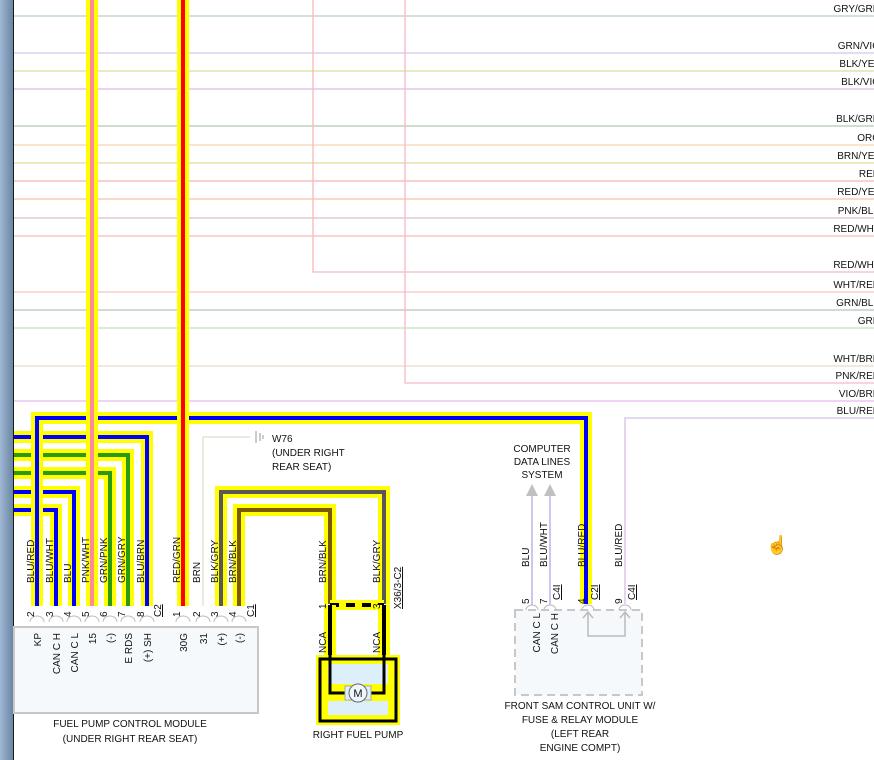 The height and width of the screenshot is (760, 874). I want to click on reference-label: DATA LINES, so click(542, 462).